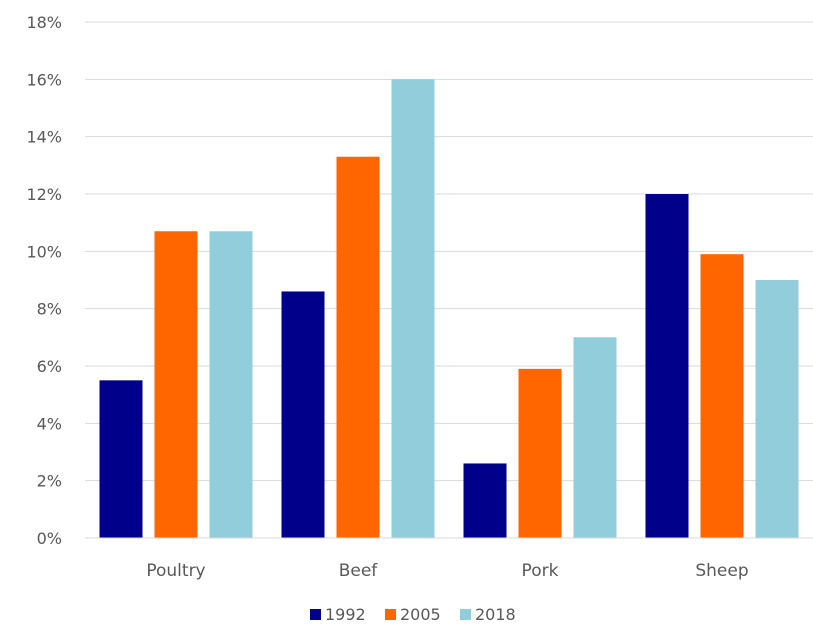  What do you see at coordinates (722, 396) in the screenshot?
I see `bar-sheep-2005` at bounding box center [722, 396].